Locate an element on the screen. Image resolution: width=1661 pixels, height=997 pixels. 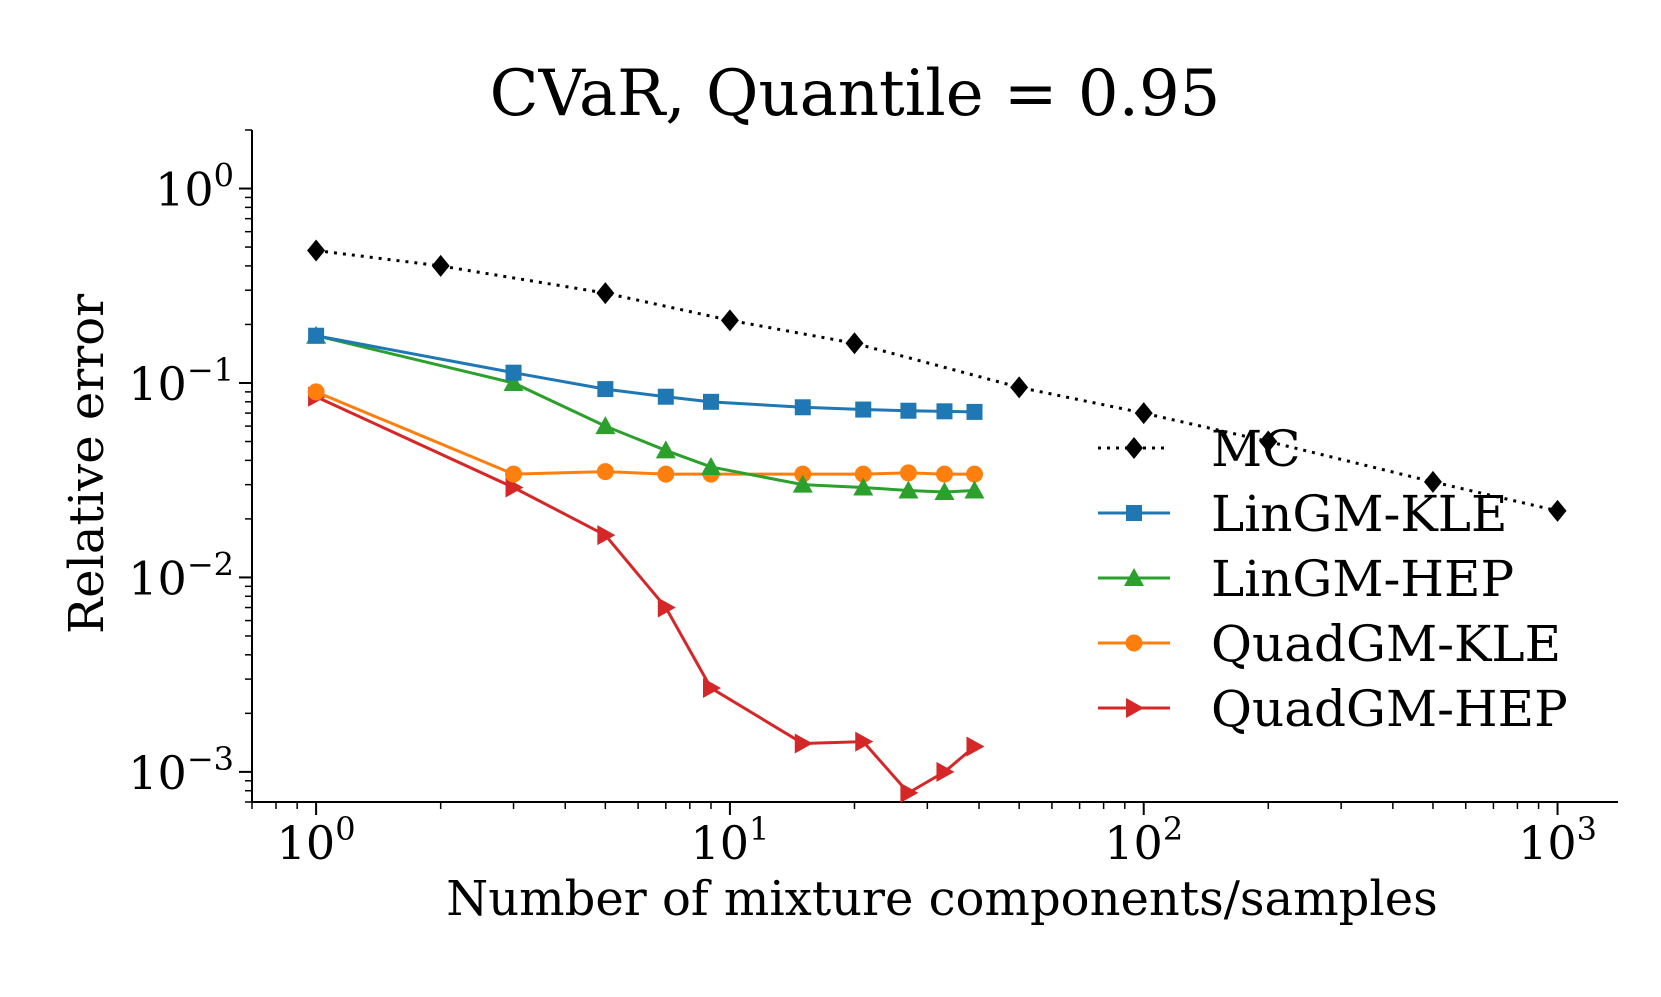
y-tick-label: 10⁻¹ is located at coordinates (181, 381).